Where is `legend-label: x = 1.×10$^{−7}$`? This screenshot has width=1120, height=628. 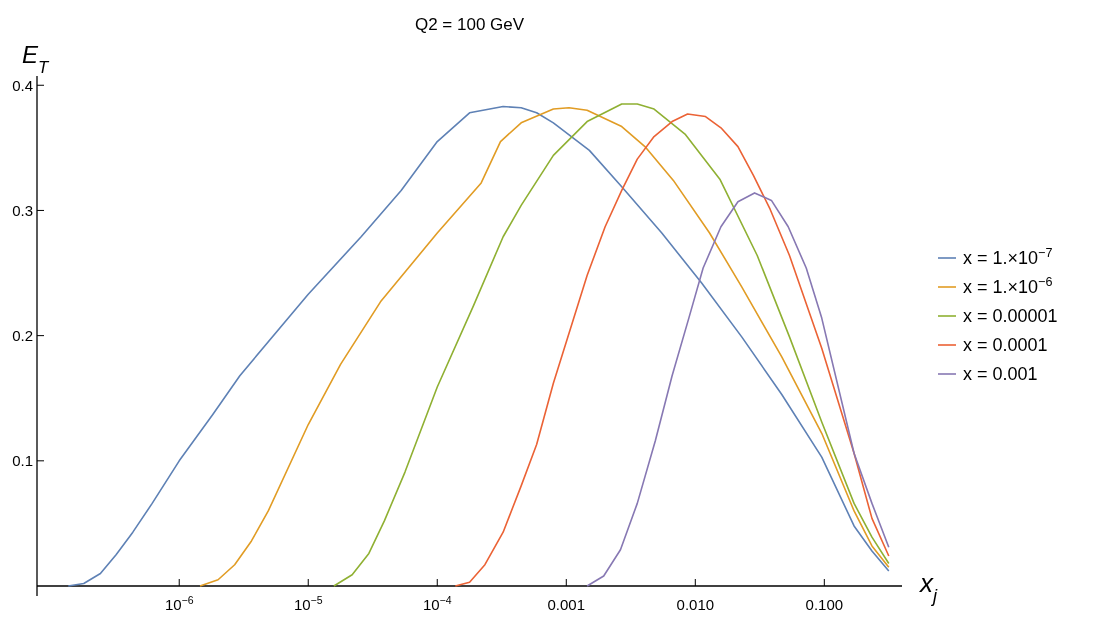 legend-label: x = 1.×10$^{−7}$ is located at coordinates (1008, 257).